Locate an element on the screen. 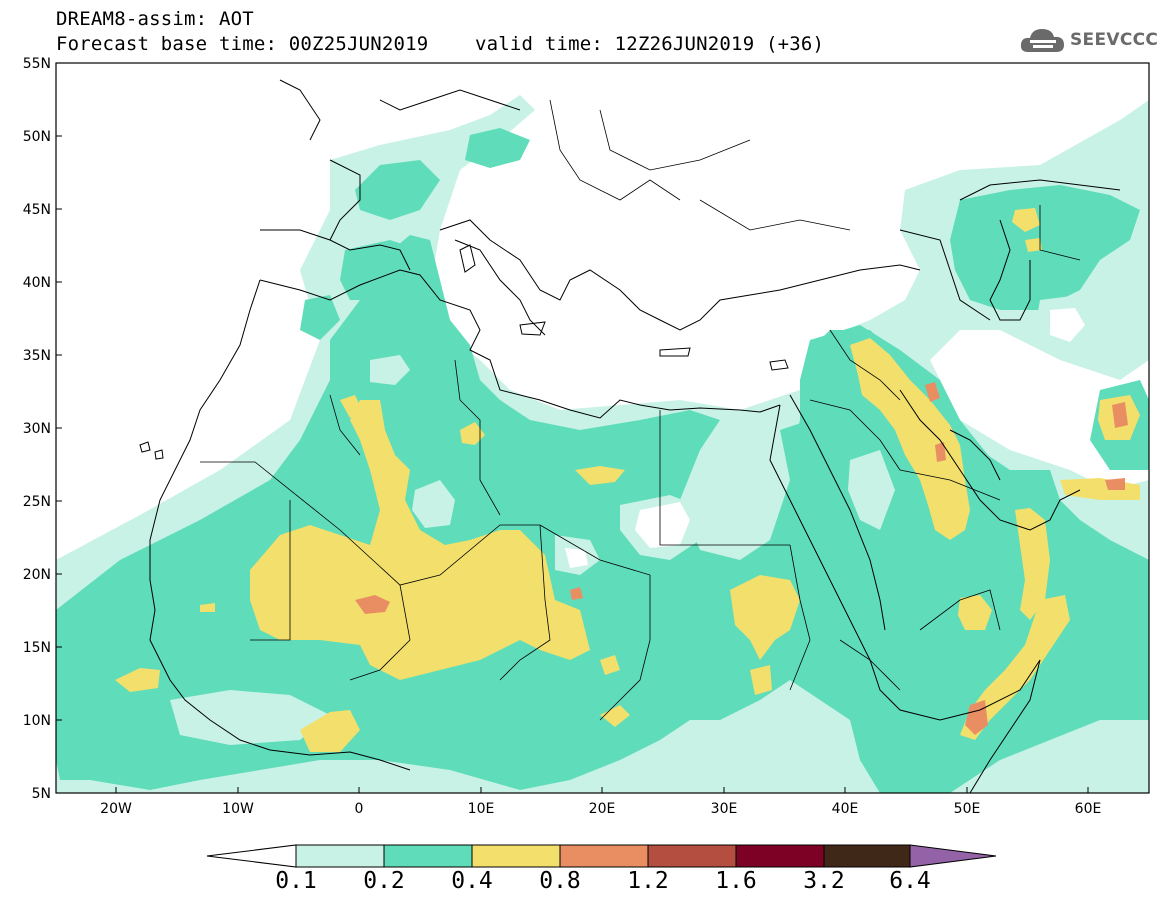 Image resolution: width=1165 pixels, height=905 pixels. colorbar-label: 0.8 is located at coordinates (560, 881).